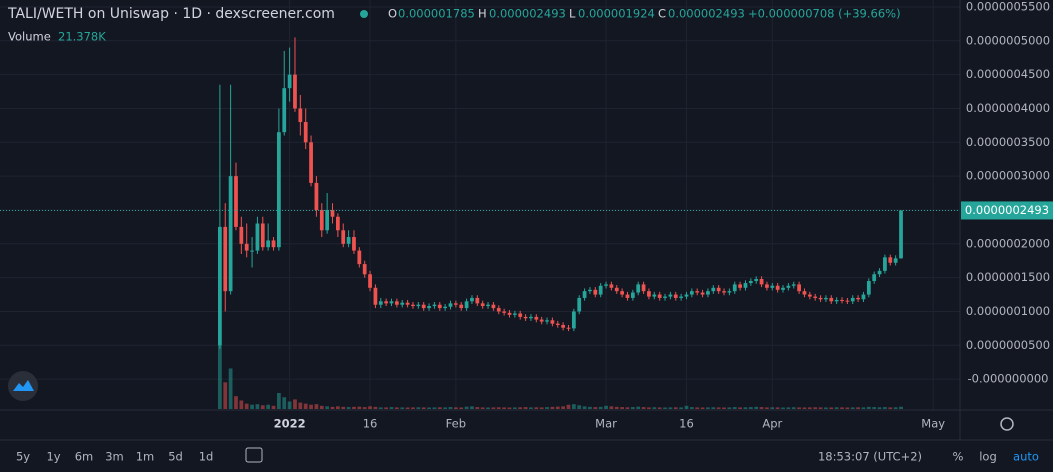  What do you see at coordinates (23, 457) in the screenshot?
I see `range-button: 5y` at bounding box center [23, 457].